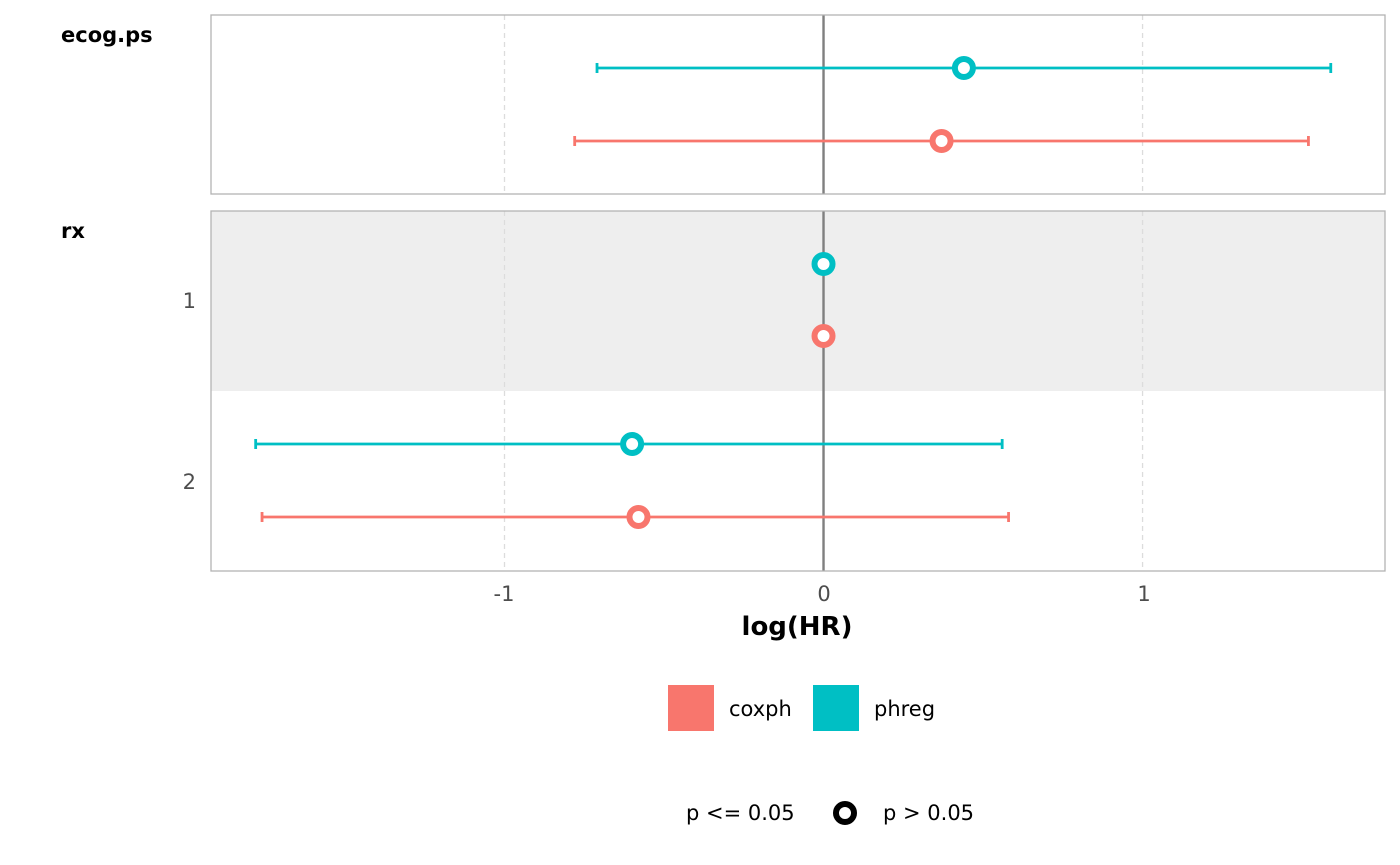 The height and width of the screenshot is (865, 1400). I want to click on shape-legend-right-label: p > 0.05, so click(928, 813).